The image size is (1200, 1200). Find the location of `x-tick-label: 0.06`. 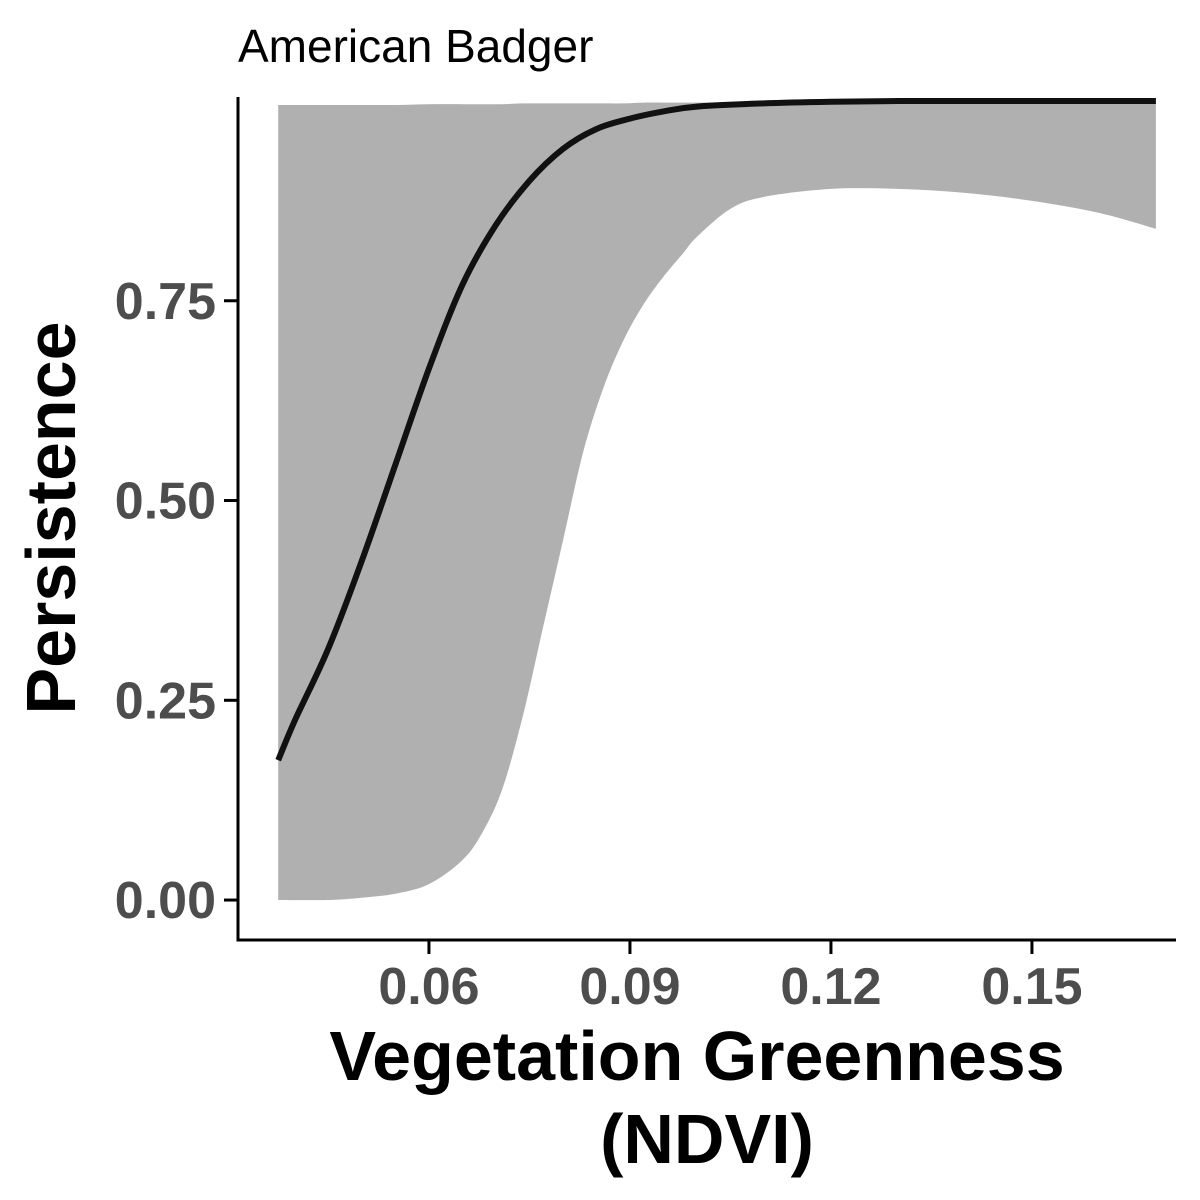

x-tick-label: 0.06 is located at coordinates (428, 987).